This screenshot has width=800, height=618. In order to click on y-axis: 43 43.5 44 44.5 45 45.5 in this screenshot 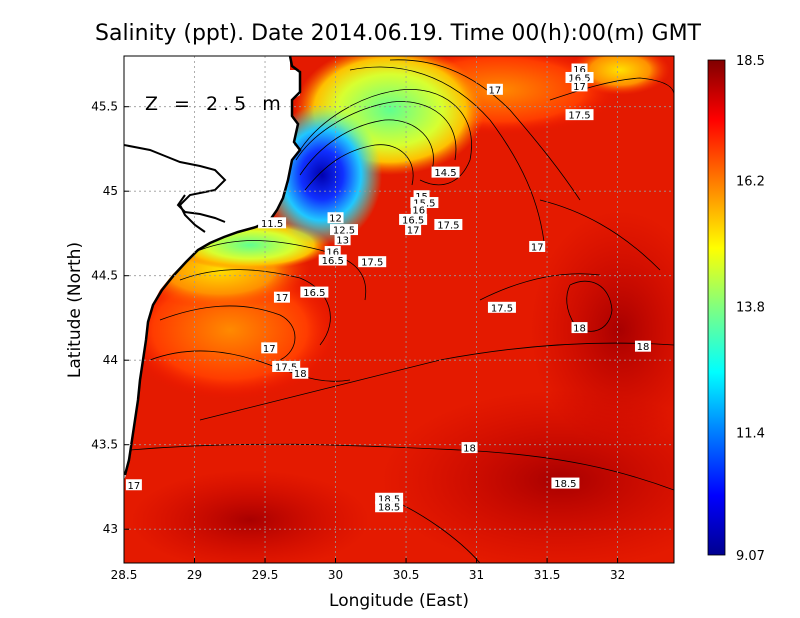, I will do `click(110, 318)`.